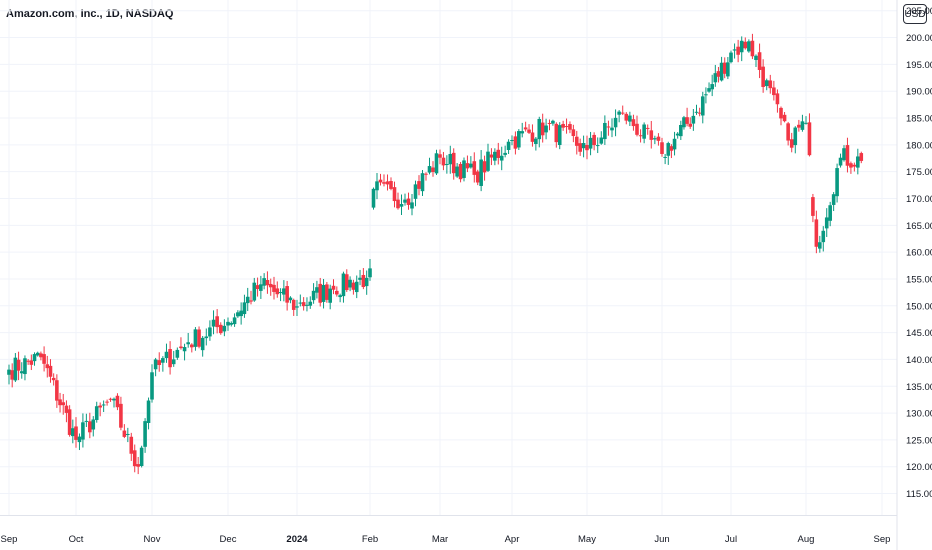 The image size is (932, 550). Describe the element at coordinates (919, 92) in the screenshot. I see `y-tick-label: 190.00` at that location.